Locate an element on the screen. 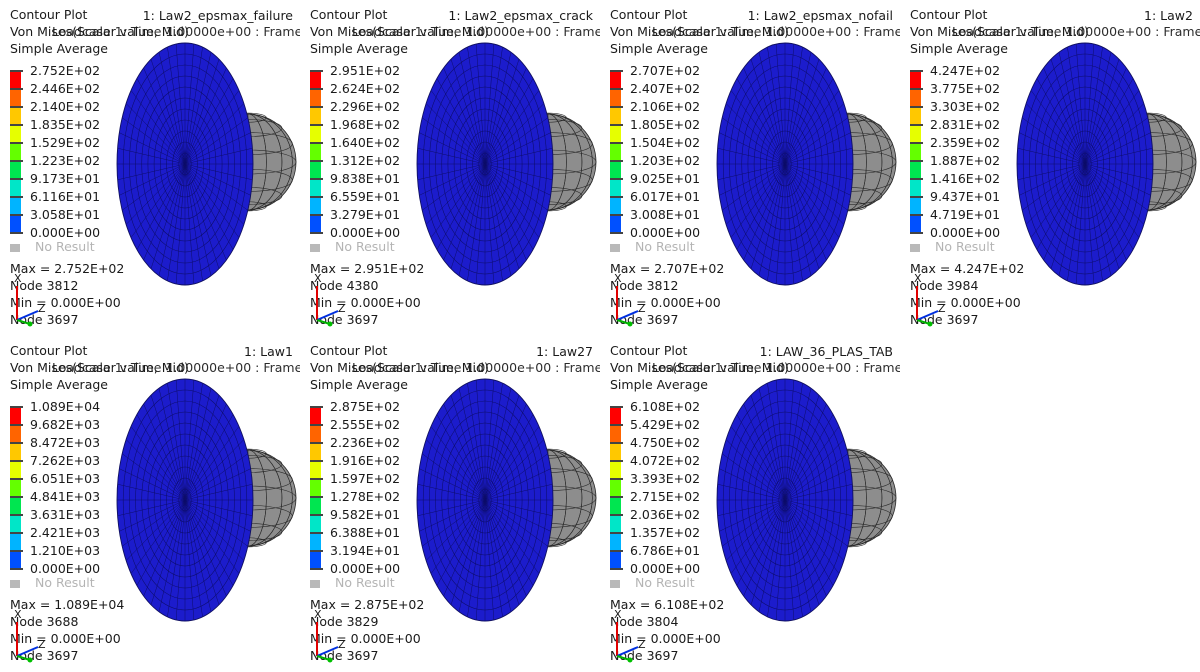 This screenshot has width=1200, height=672. legend-value: 2.036E+02 is located at coordinates (665, 514).